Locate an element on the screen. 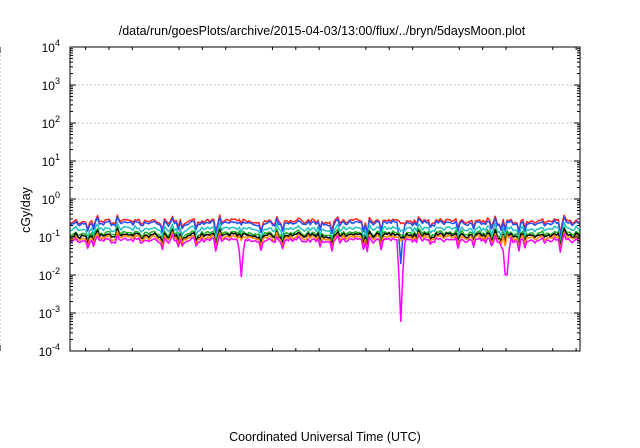  y-tick-label: 10² is located at coordinates (51, 122).